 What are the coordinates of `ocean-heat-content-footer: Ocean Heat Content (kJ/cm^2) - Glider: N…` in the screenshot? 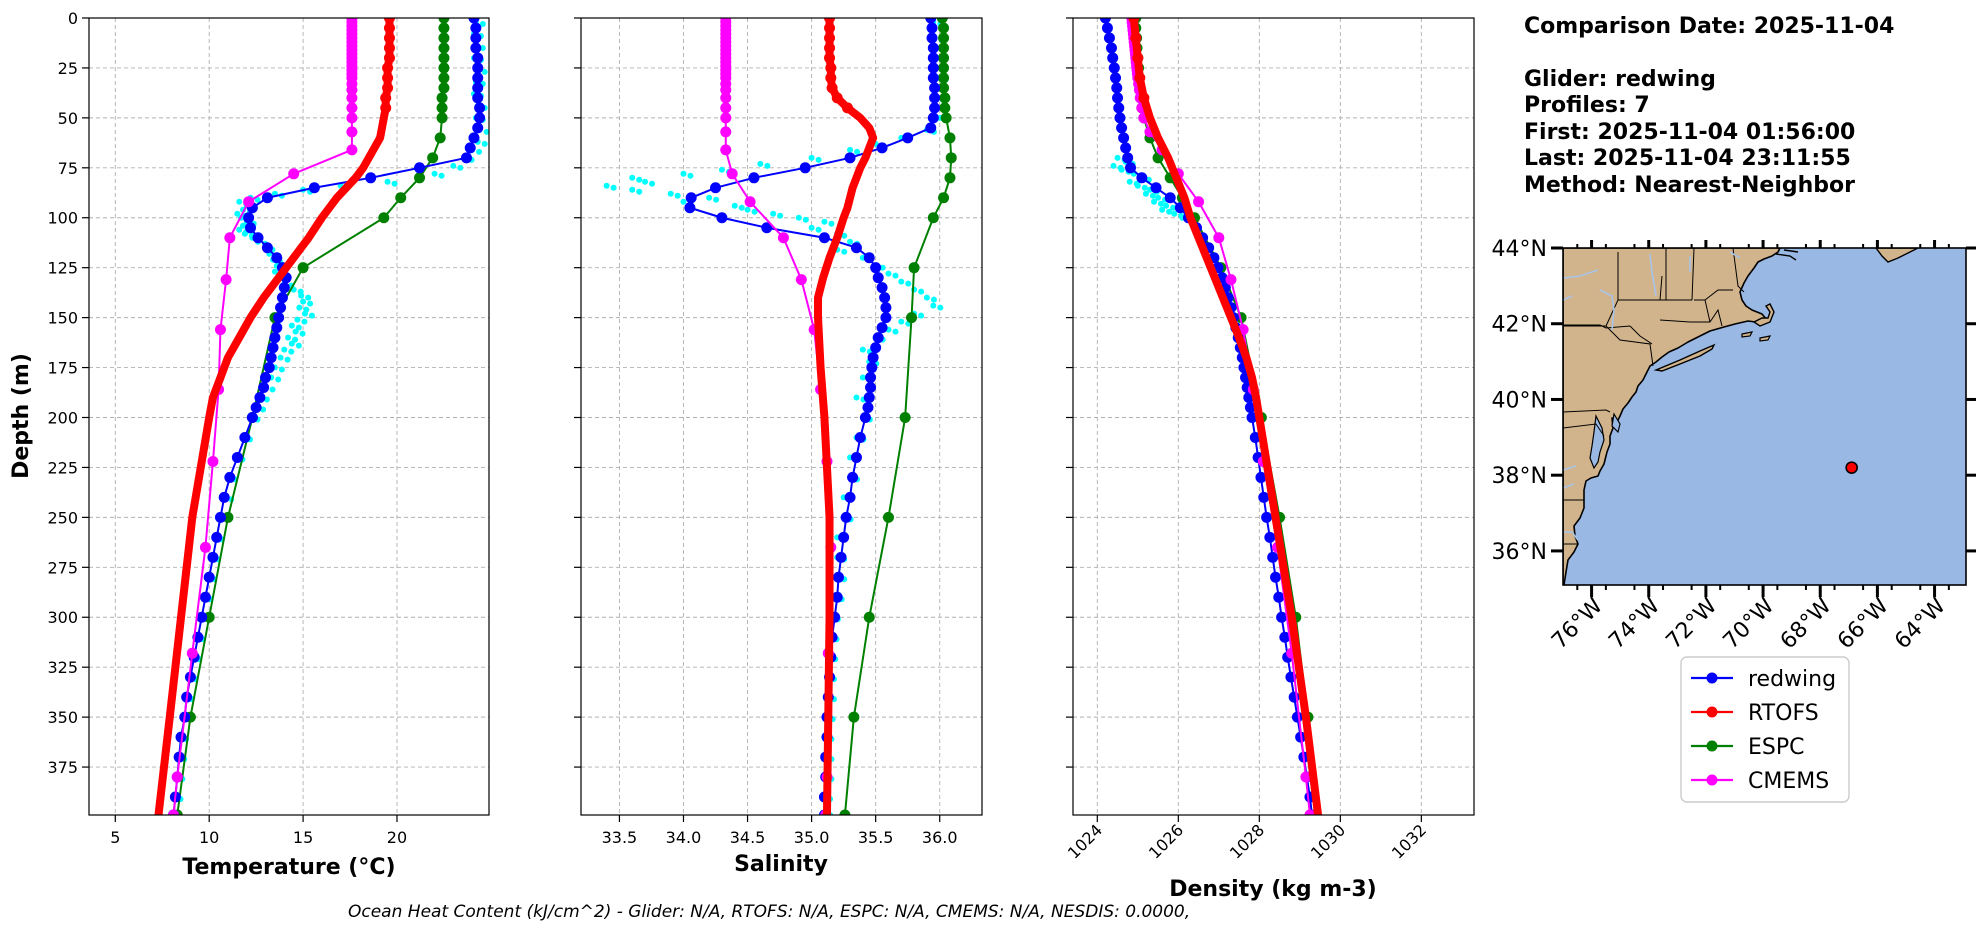 It's located at (769, 912).